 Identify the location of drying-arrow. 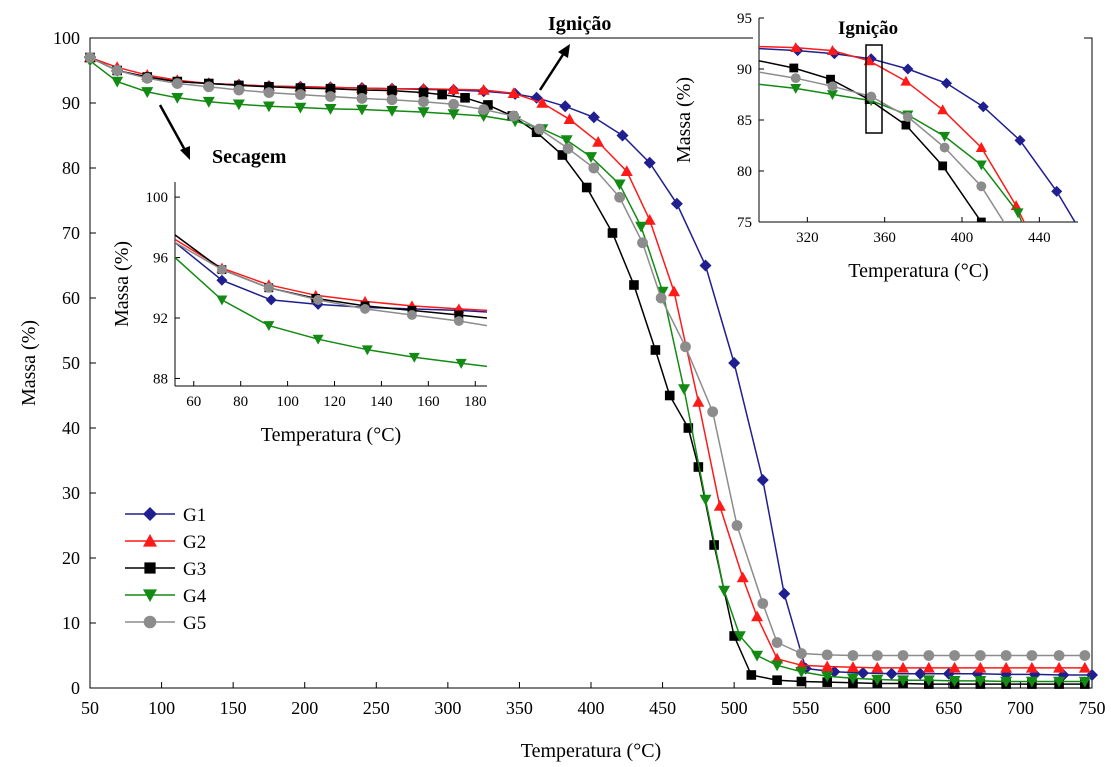
(173, 128).